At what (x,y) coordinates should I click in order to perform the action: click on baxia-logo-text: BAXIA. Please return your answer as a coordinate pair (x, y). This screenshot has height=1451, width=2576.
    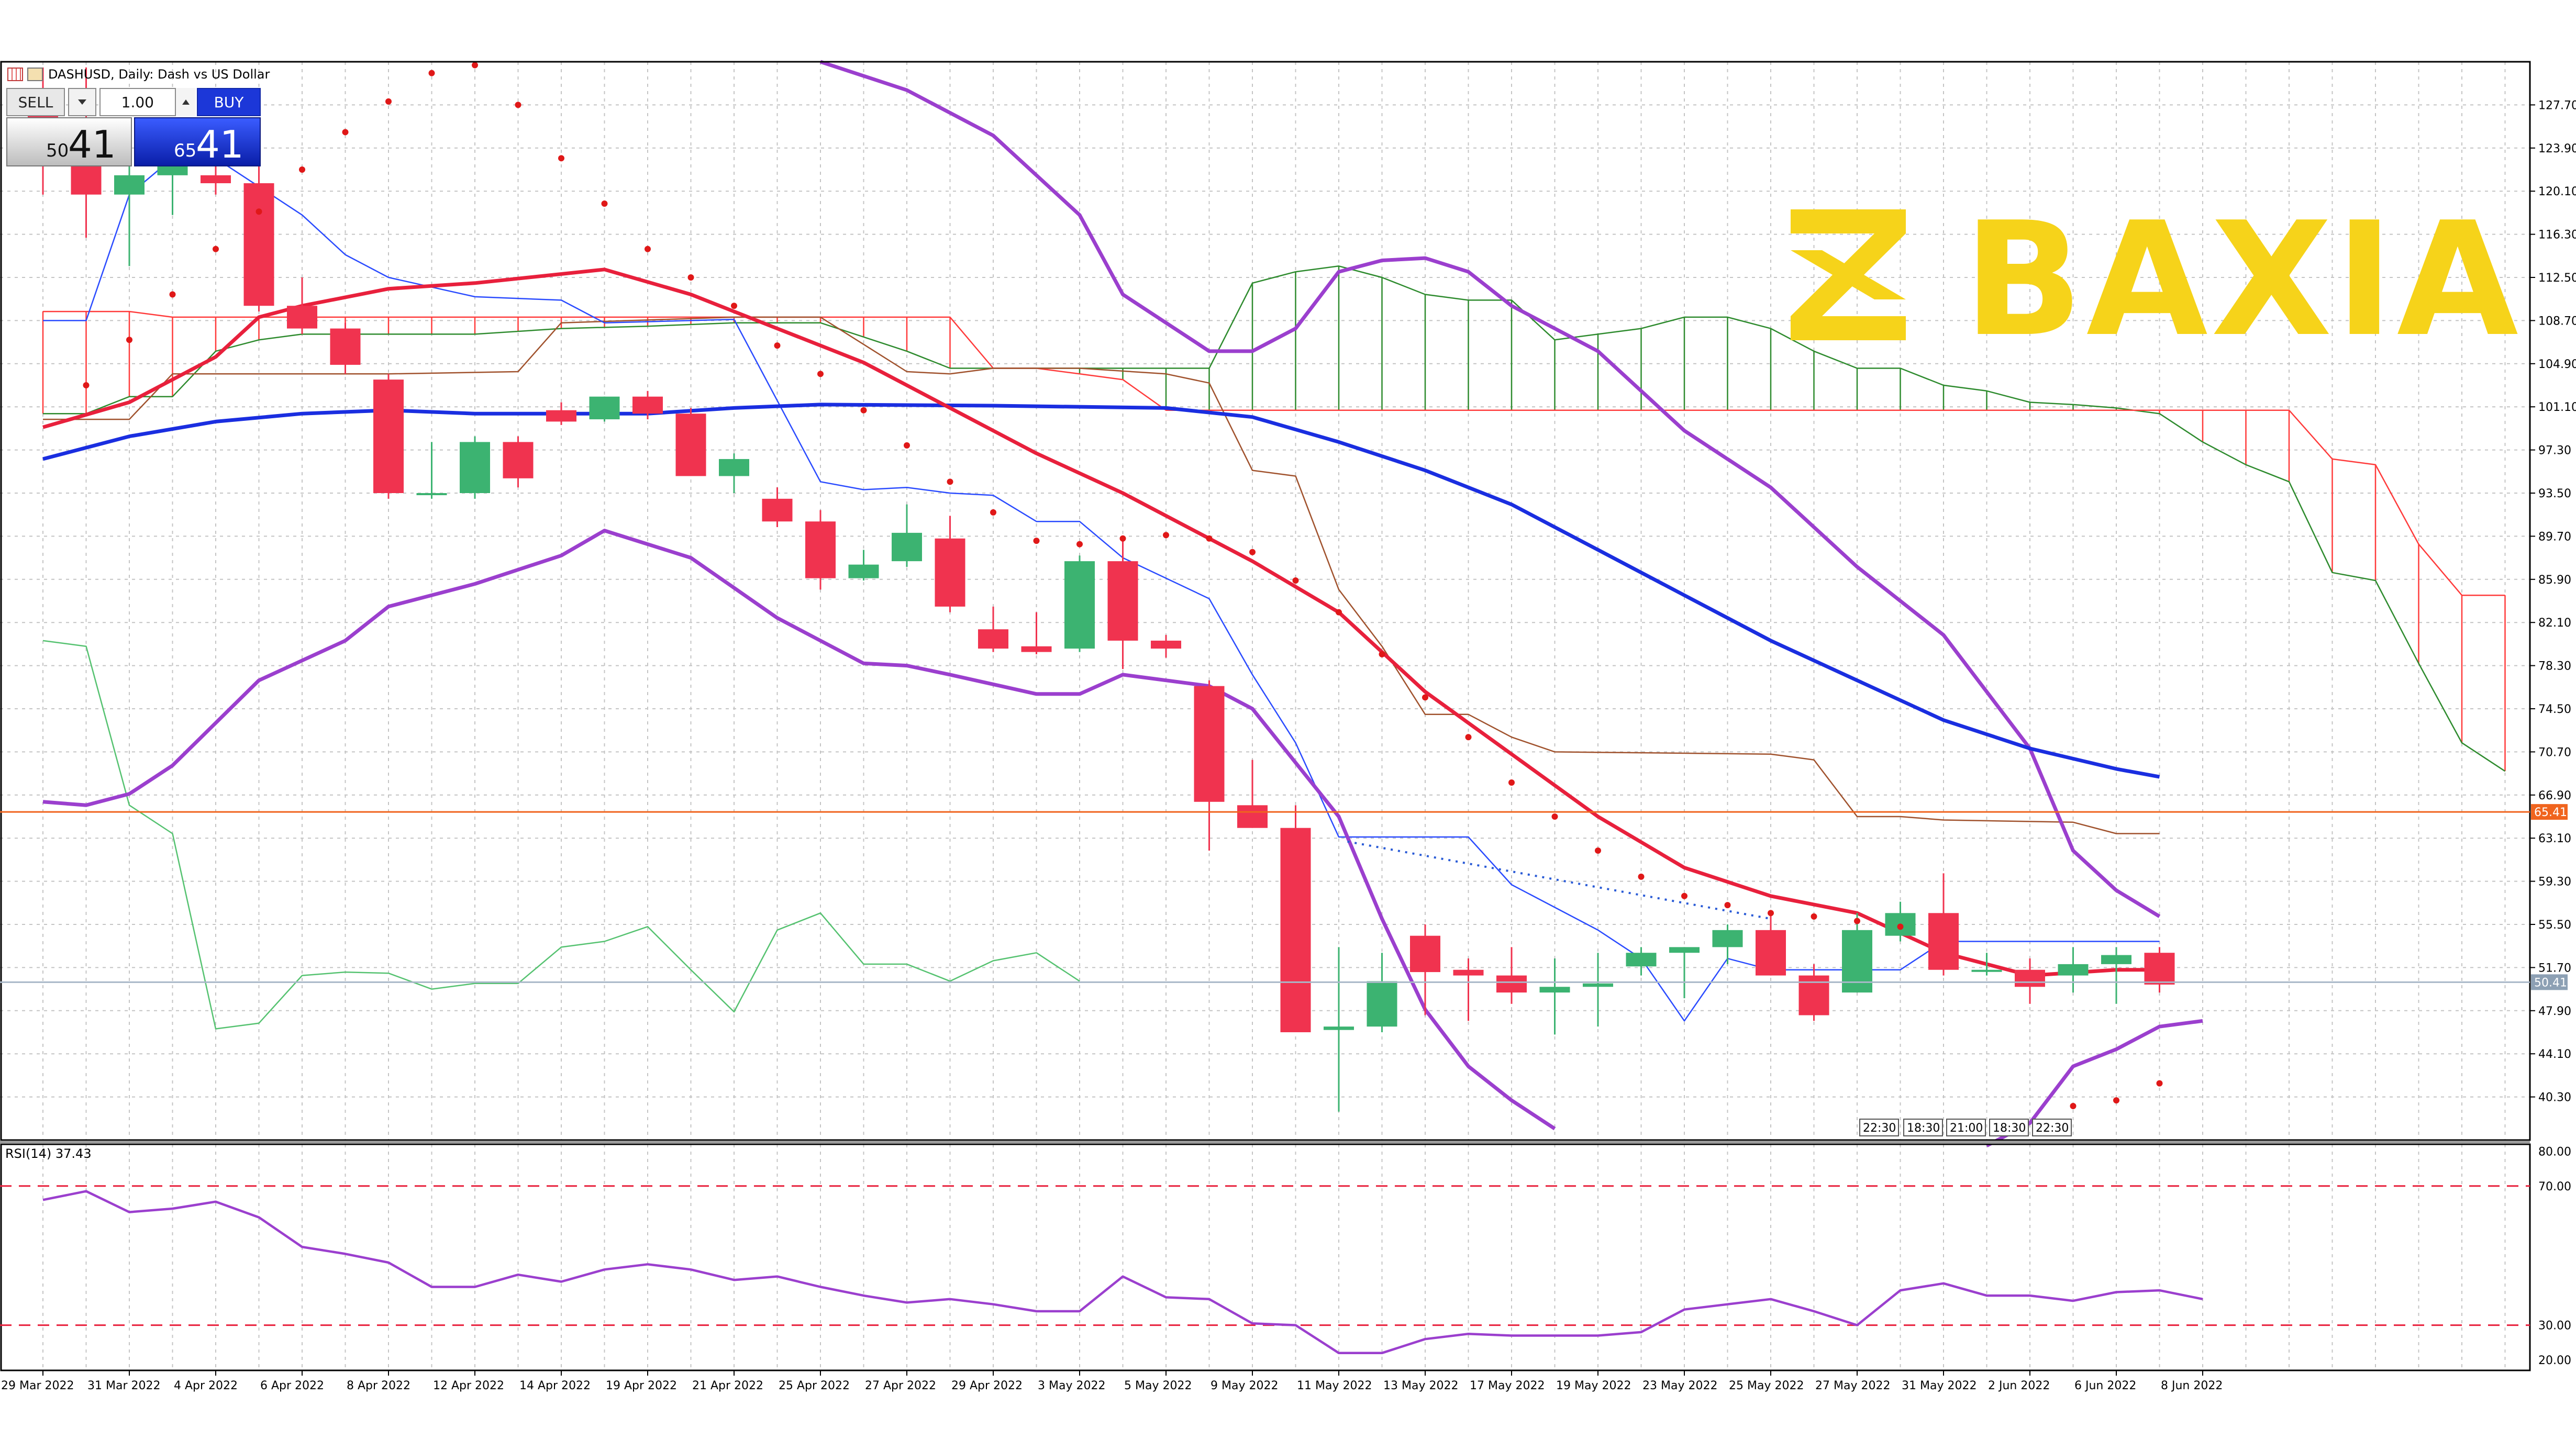
    Looking at the image, I should click on (2242, 280).